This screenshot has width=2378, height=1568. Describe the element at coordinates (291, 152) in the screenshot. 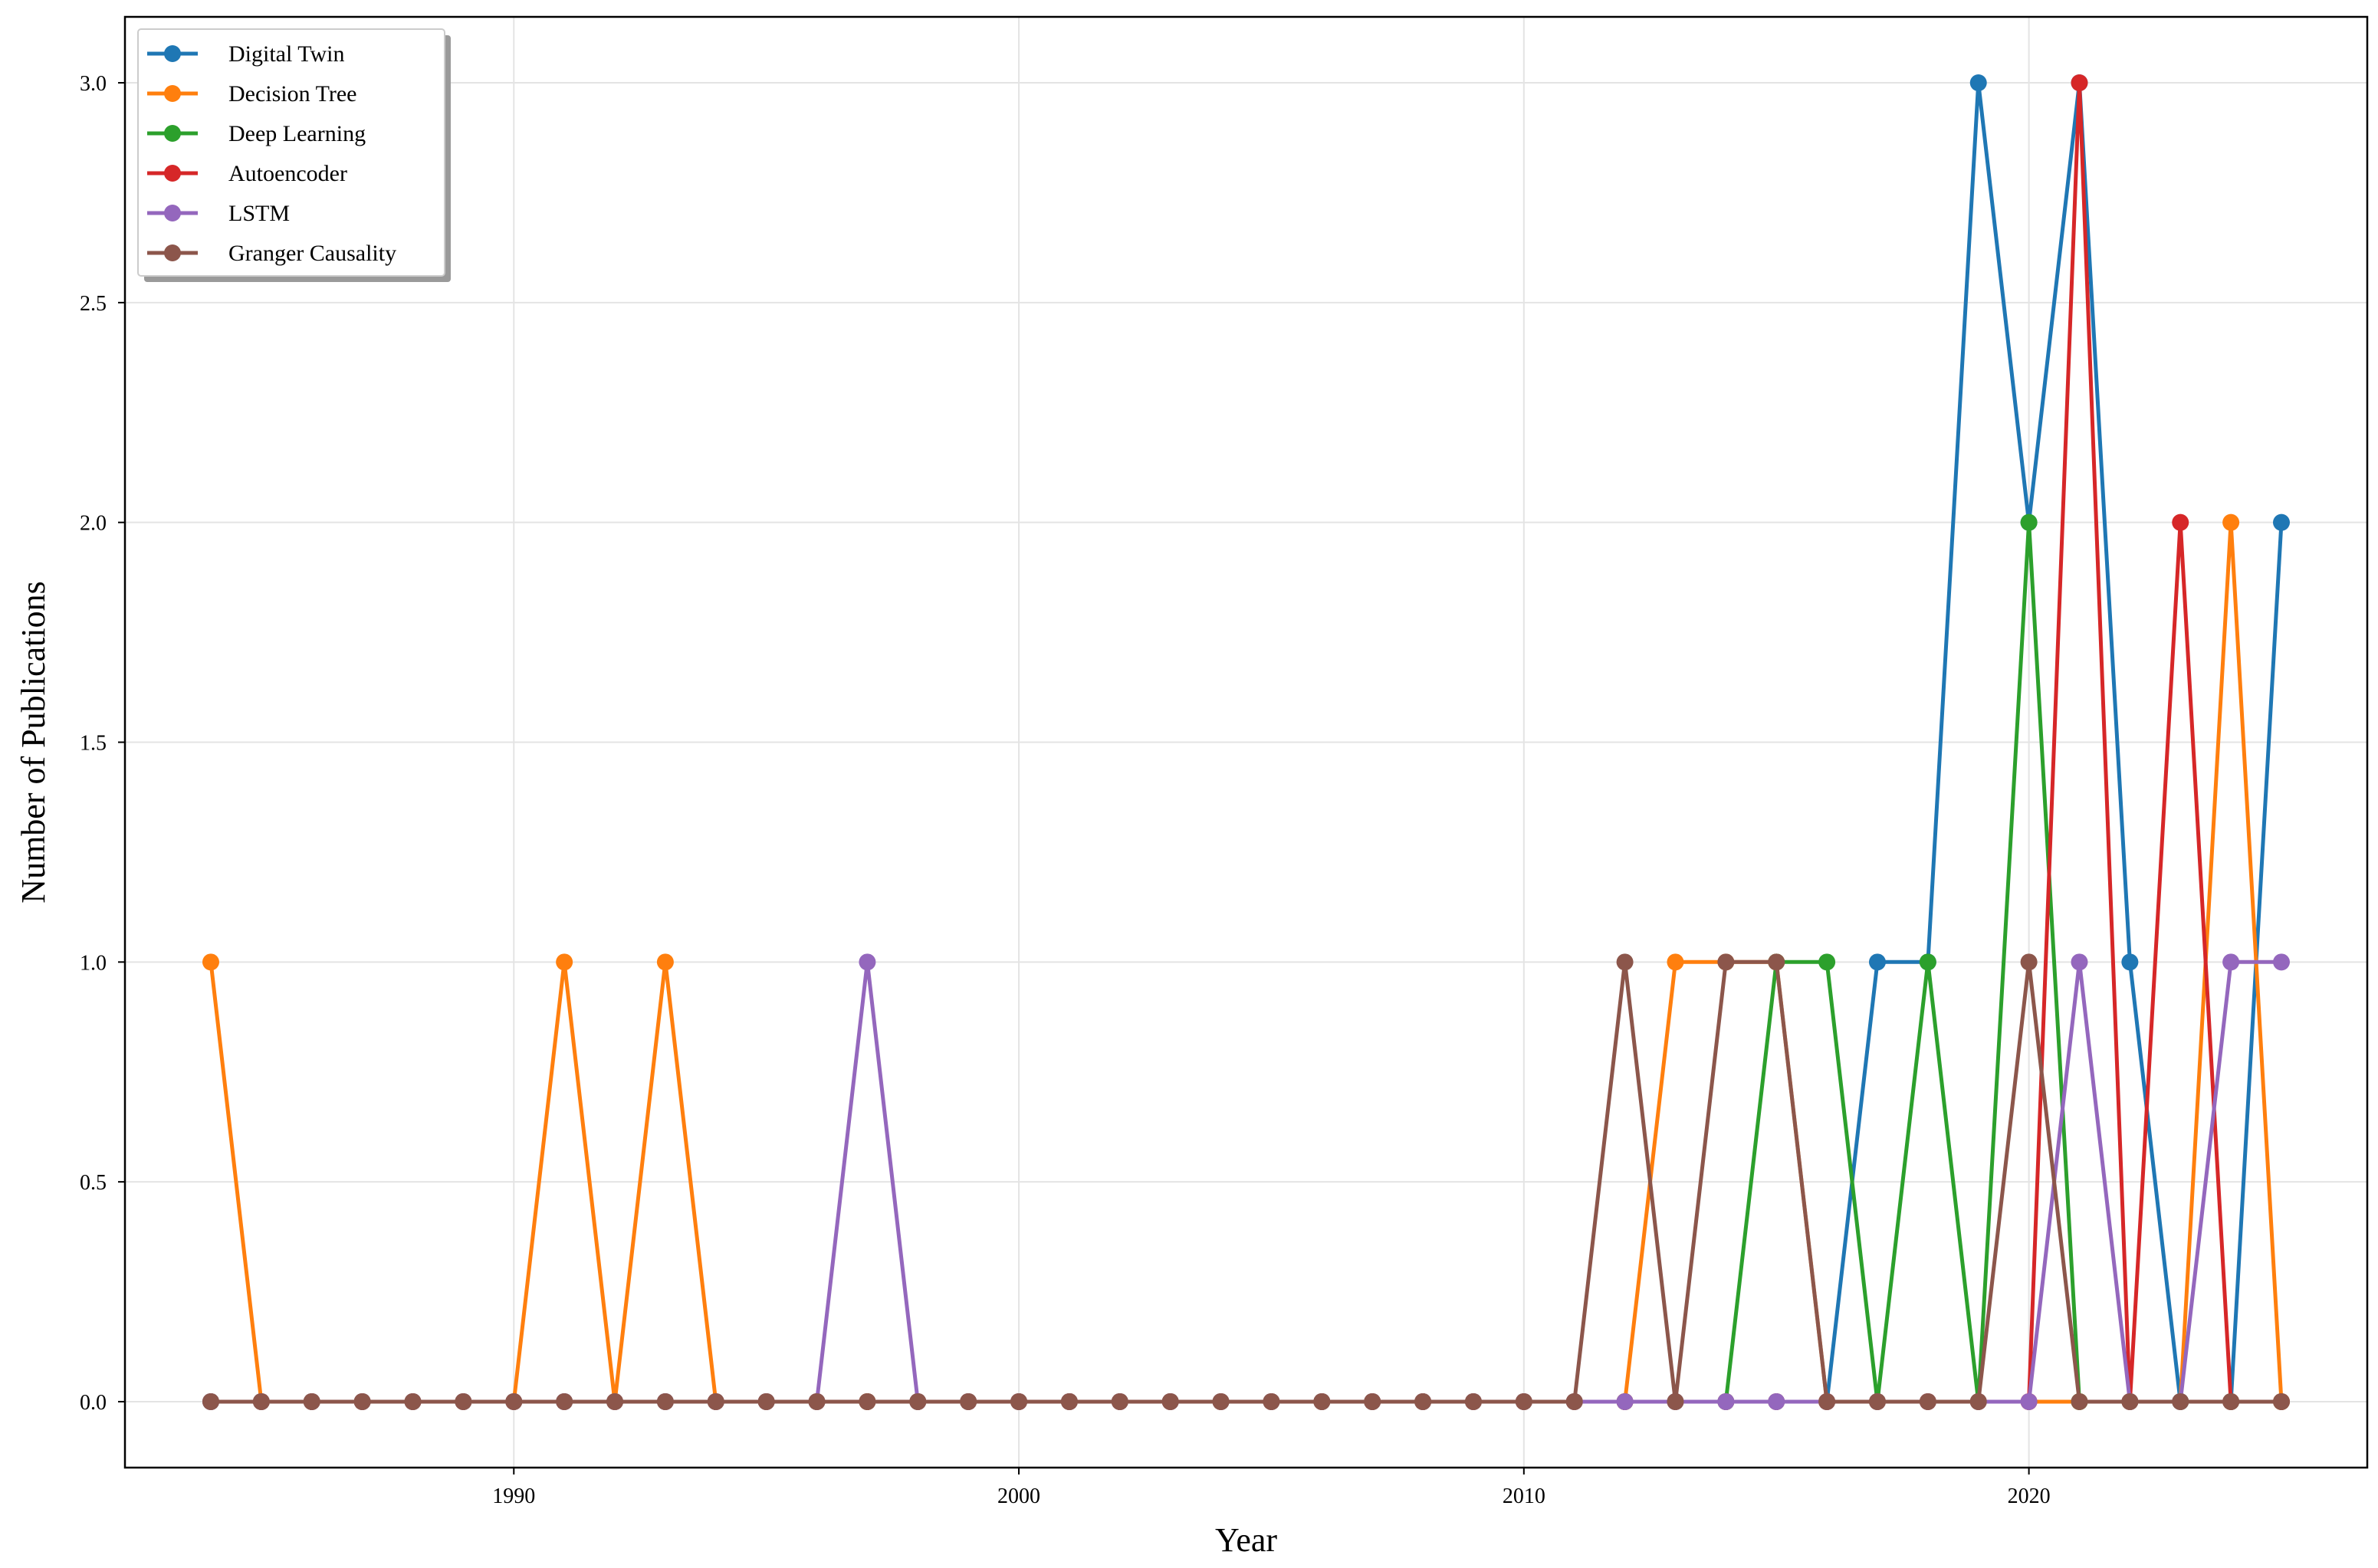

I see `legend-box` at that location.